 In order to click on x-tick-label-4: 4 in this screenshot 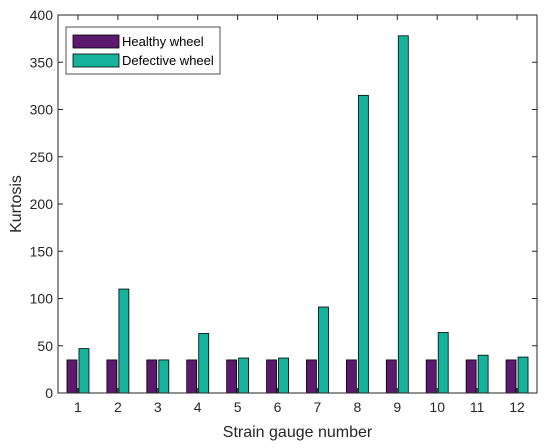, I will do `click(198, 407)`.